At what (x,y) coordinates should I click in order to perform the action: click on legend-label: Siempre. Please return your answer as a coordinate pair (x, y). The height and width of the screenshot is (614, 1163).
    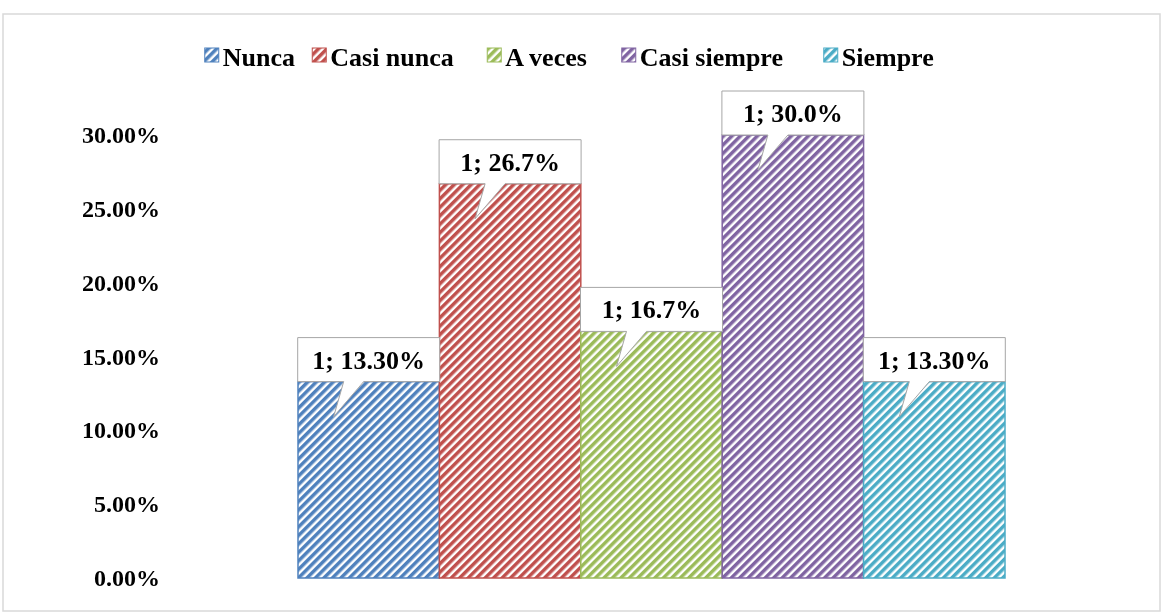
    Looking at the image, I should click on (887, 57).